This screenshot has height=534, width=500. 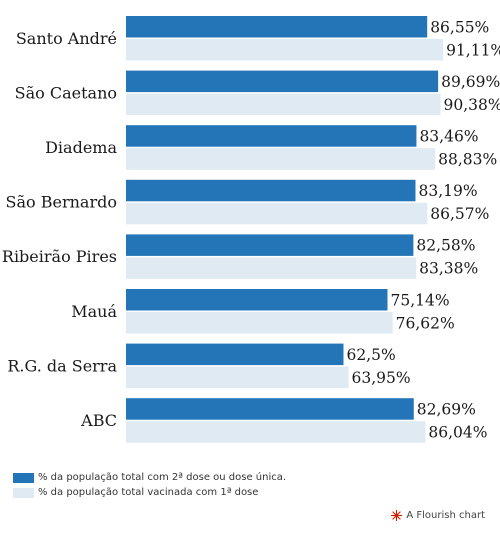 What do you see at coordinates (473, 50) in the screenshot?
I see `data-label-first-dose-santo-andre: 91,11%` at bounding box center [473, 50].